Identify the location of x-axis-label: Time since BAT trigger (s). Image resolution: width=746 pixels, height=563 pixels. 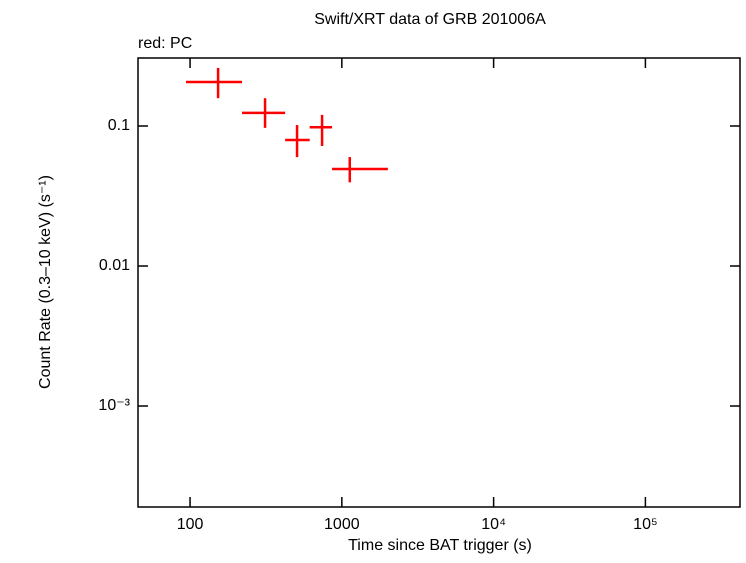
(440, 545).